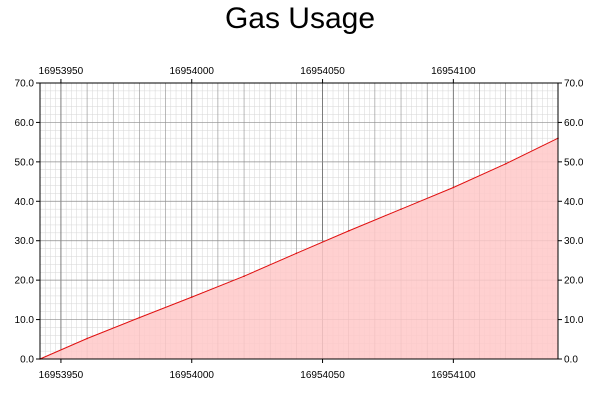  Describe the element at coordinates (25, 162) in the screenshot. I see `y-tick-label-left: 50.0` at that location.